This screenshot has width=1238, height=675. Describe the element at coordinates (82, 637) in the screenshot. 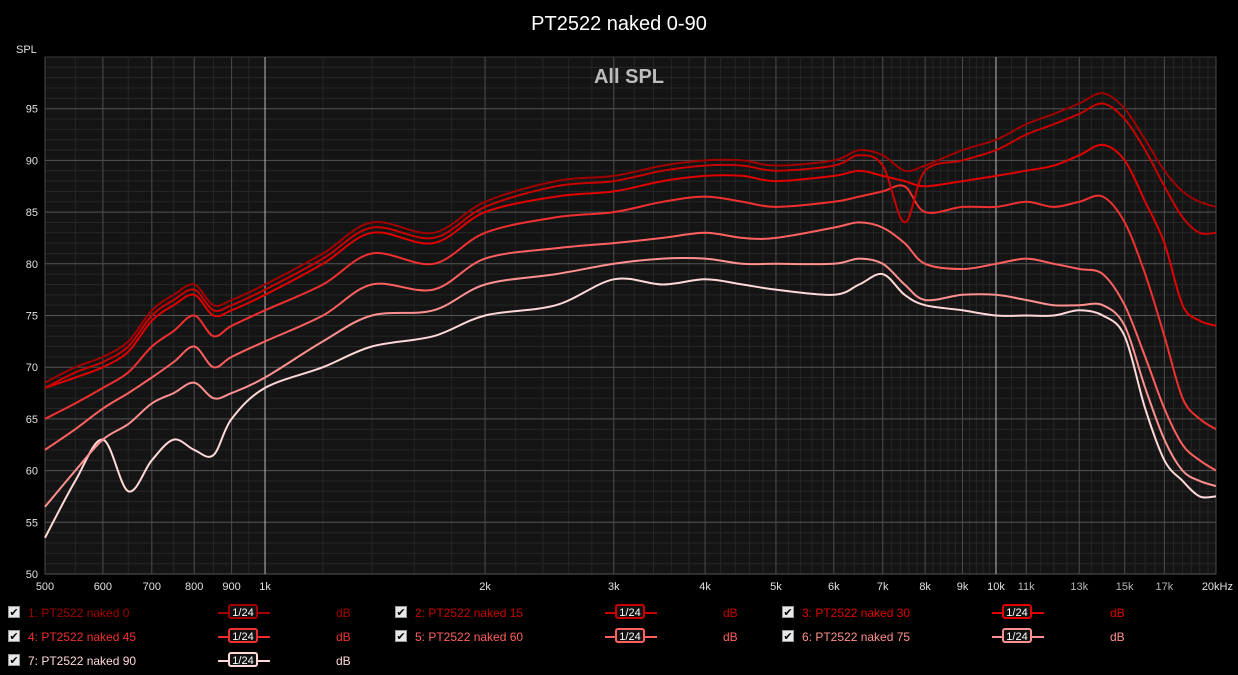

I see `legend-series-name: 4: PT2522 naked 45` at that location.